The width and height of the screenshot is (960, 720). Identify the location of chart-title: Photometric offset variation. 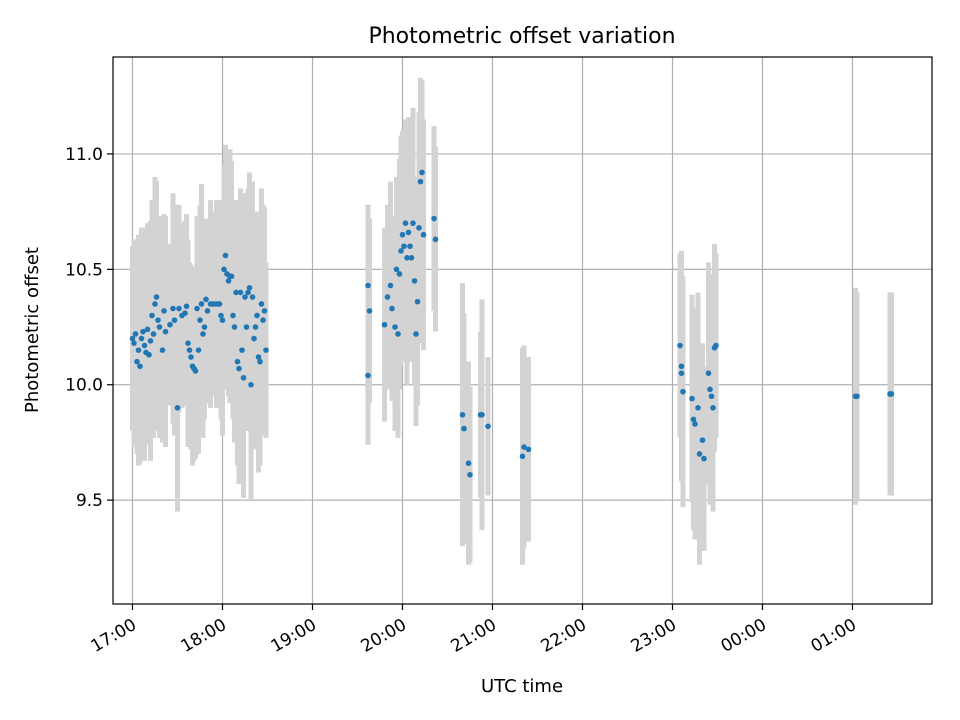
(521, 36).